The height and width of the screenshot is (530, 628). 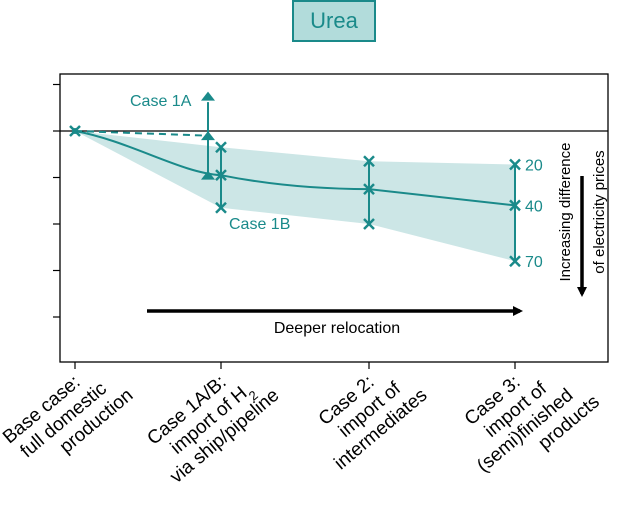 I want to click on price-label-line2: of electricity prices, so click(x=599, y=211).